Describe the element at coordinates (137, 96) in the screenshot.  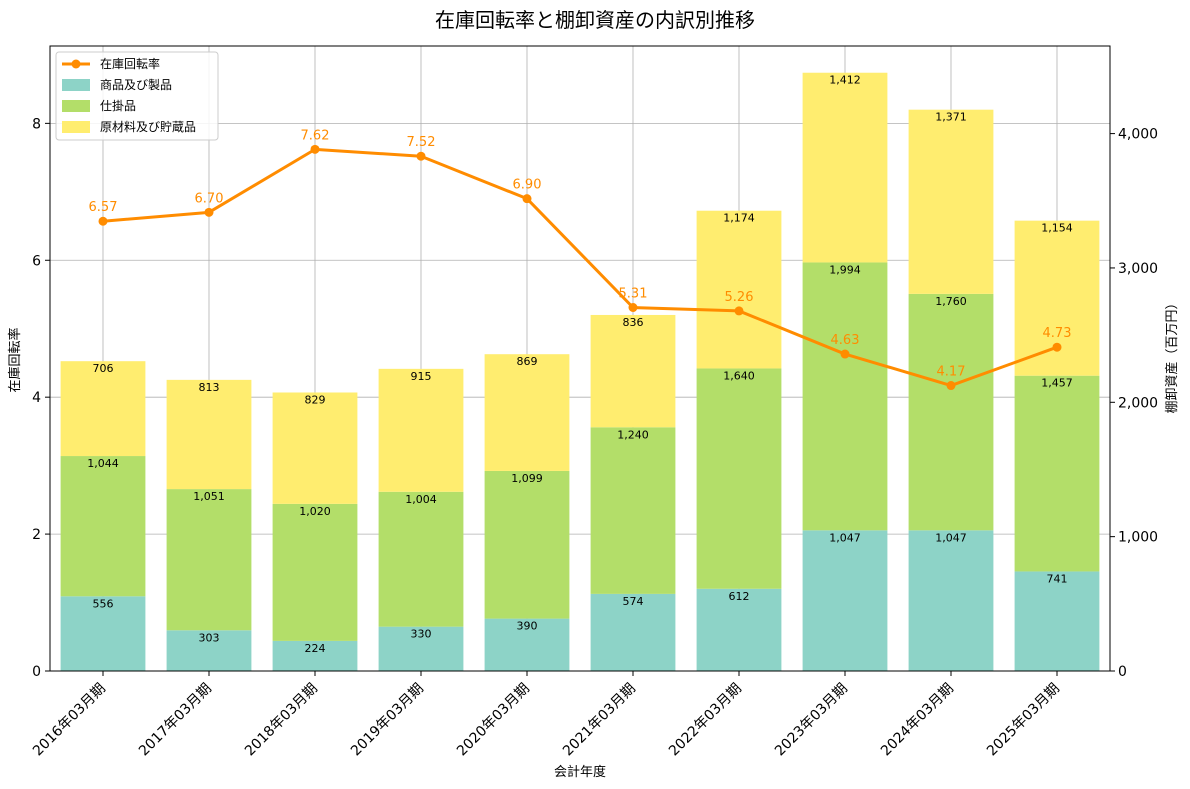
I see `legend-box` at that location.